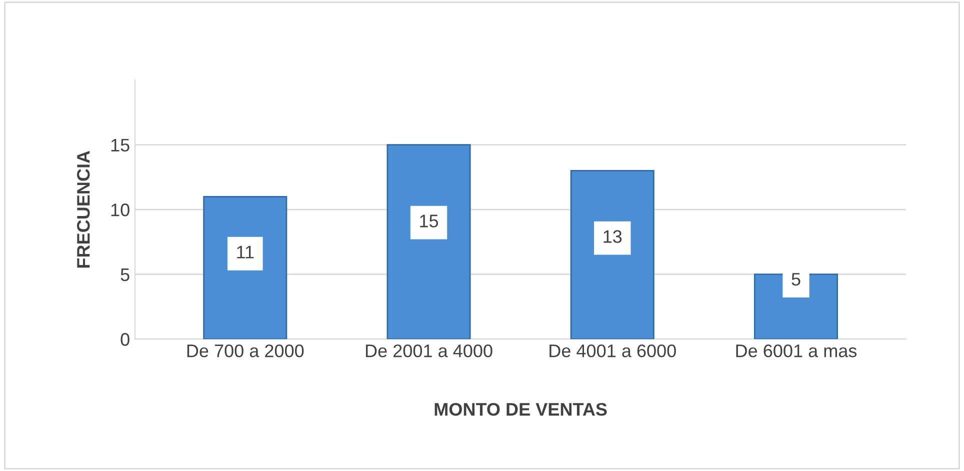  I want to click on y-tick-label: 5, so click(125, 275).